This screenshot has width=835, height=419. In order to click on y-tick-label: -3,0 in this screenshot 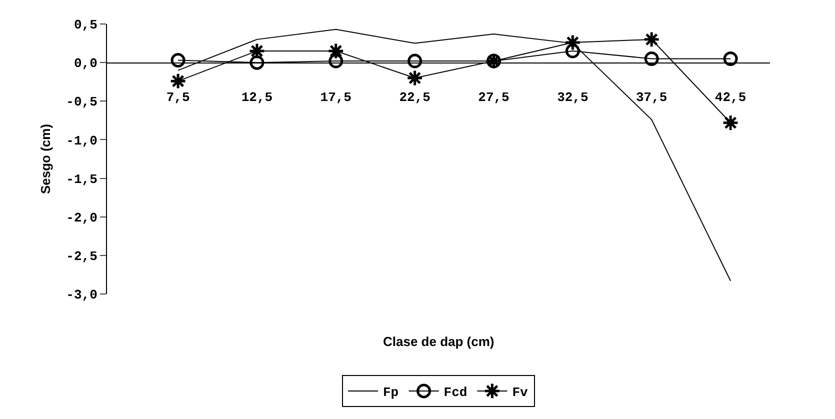, I will do `click(82, 295)`.